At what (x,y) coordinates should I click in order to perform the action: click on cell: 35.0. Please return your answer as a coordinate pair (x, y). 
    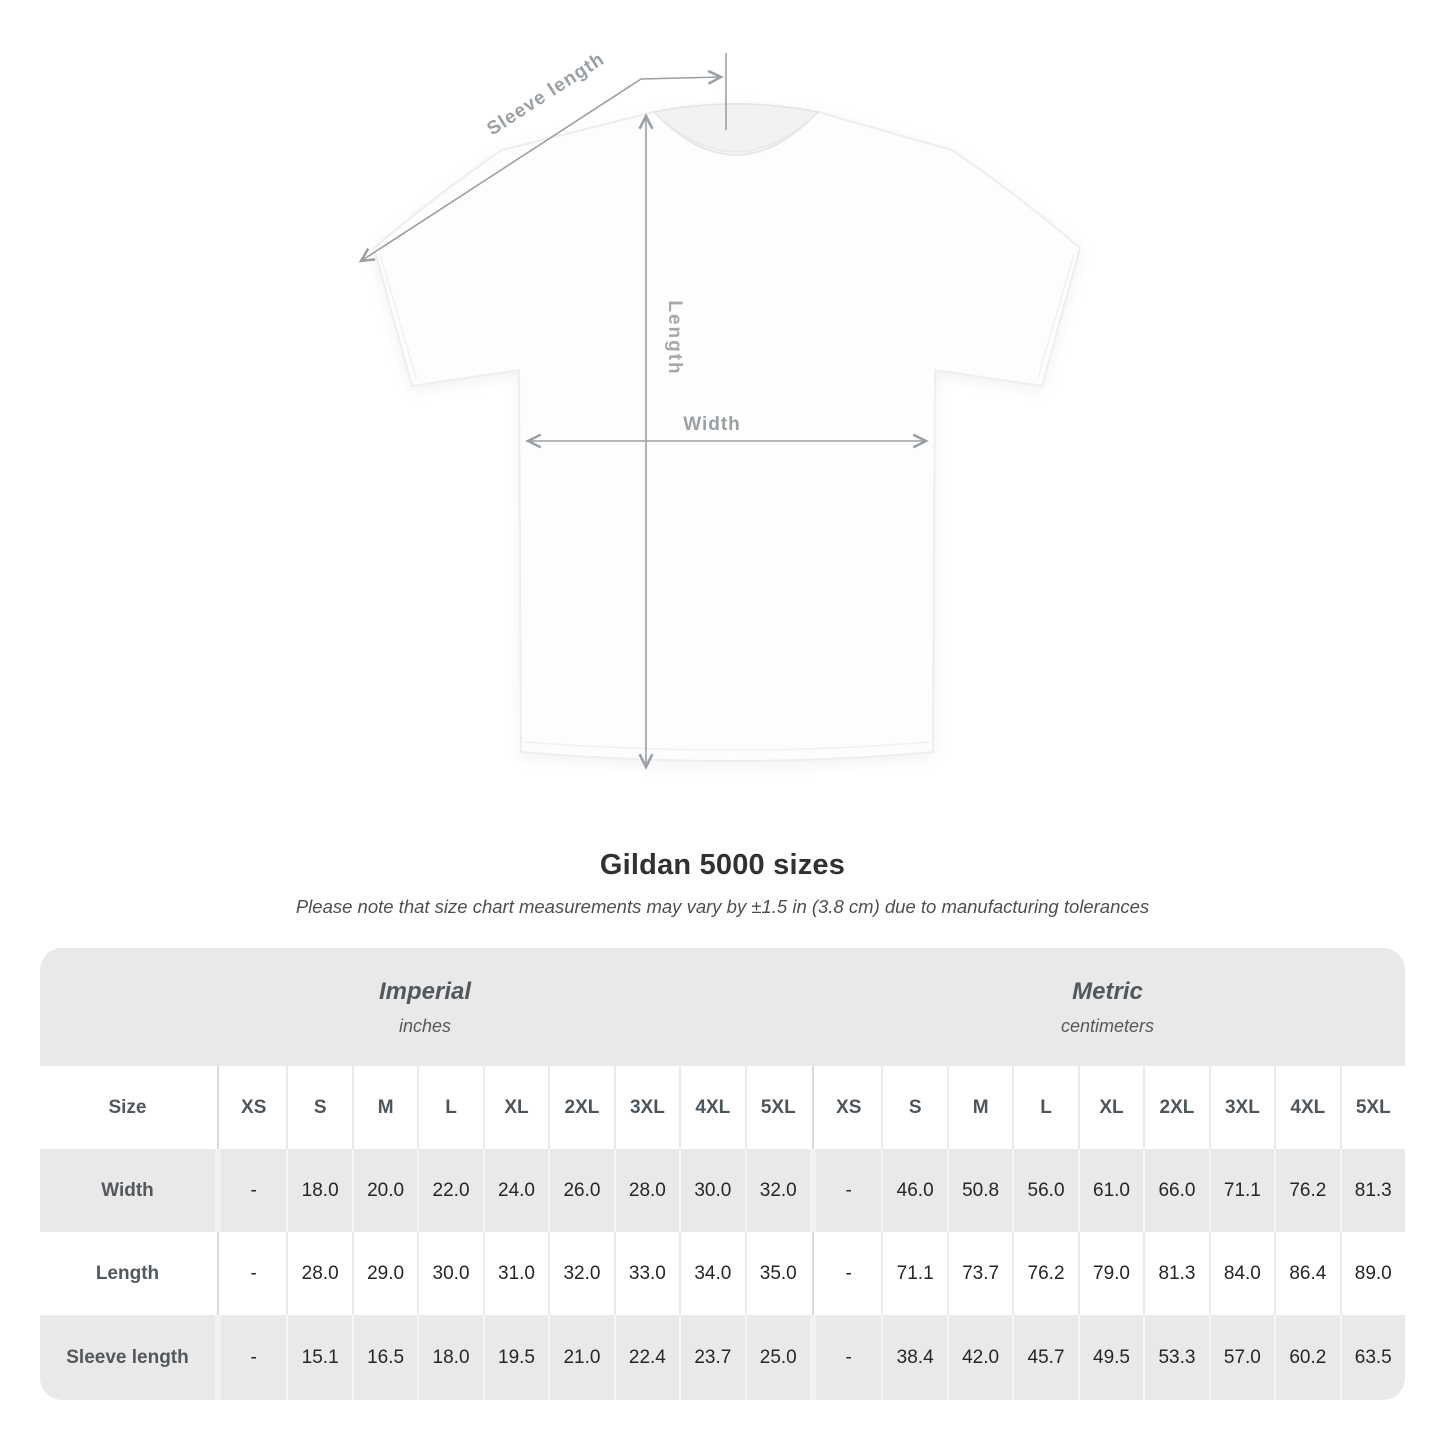
    Looking at the image, I should click on (777, 1273).